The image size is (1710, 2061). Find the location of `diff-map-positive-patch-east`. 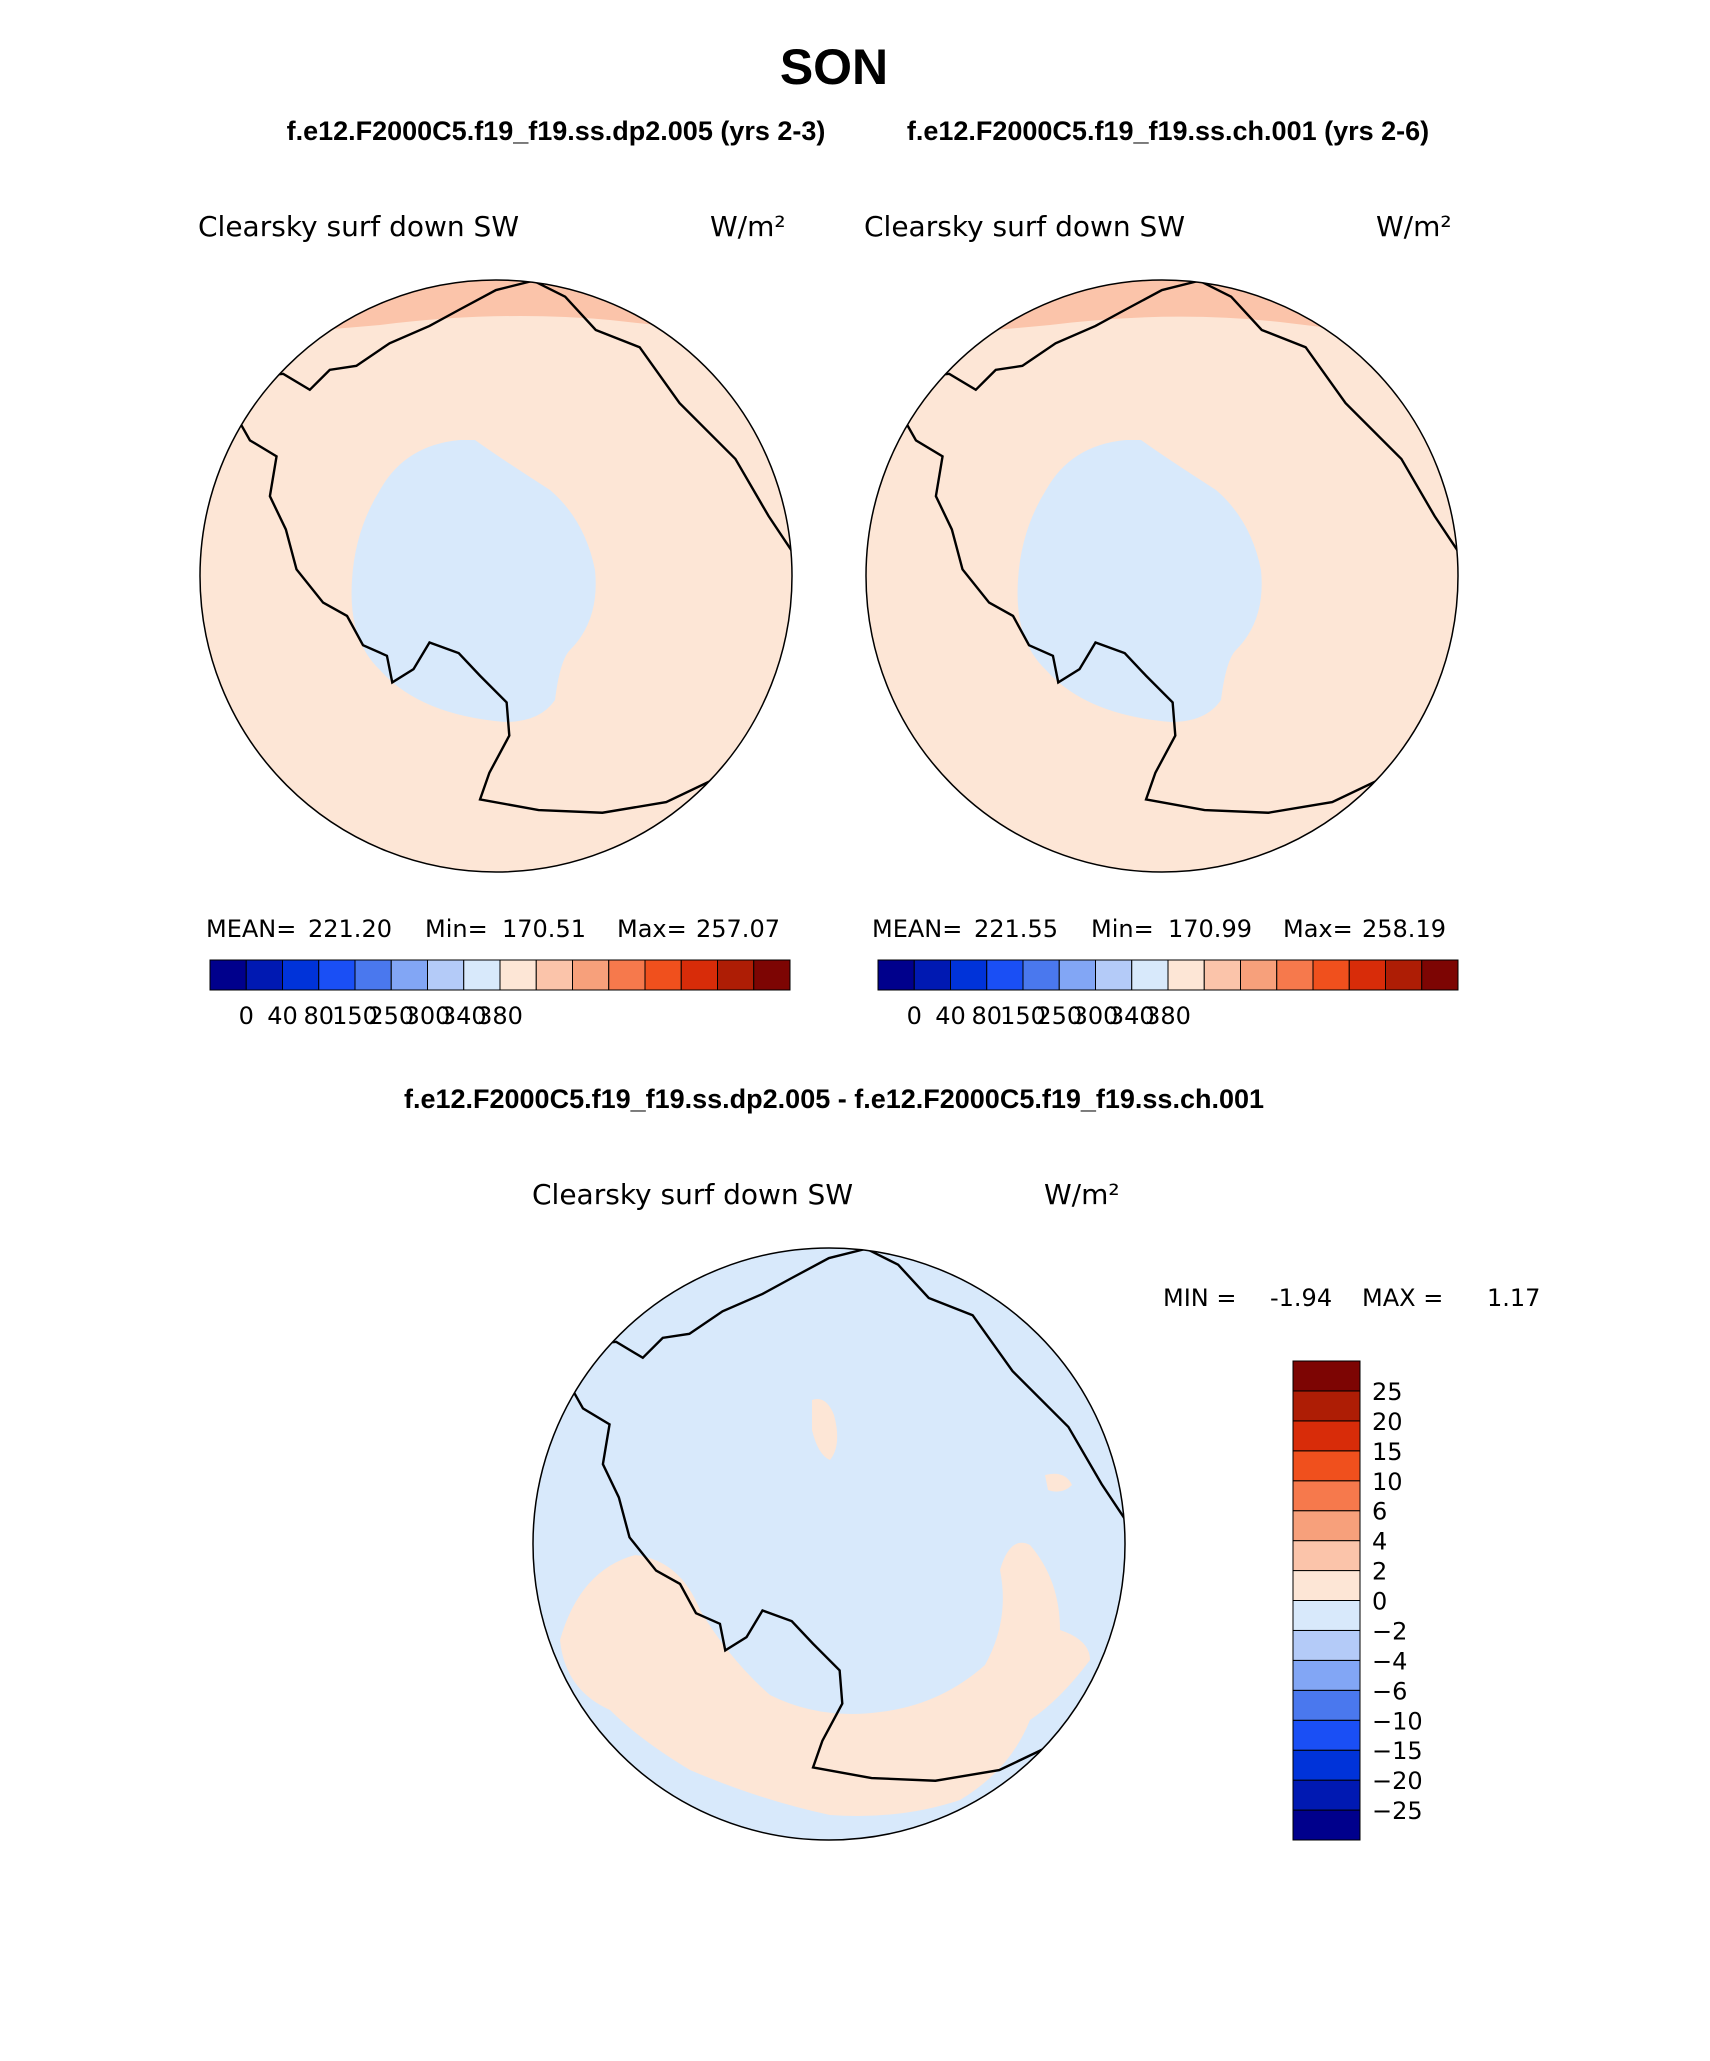

diff-map-positive-patch-east is located at coordinates (1058, 1482).